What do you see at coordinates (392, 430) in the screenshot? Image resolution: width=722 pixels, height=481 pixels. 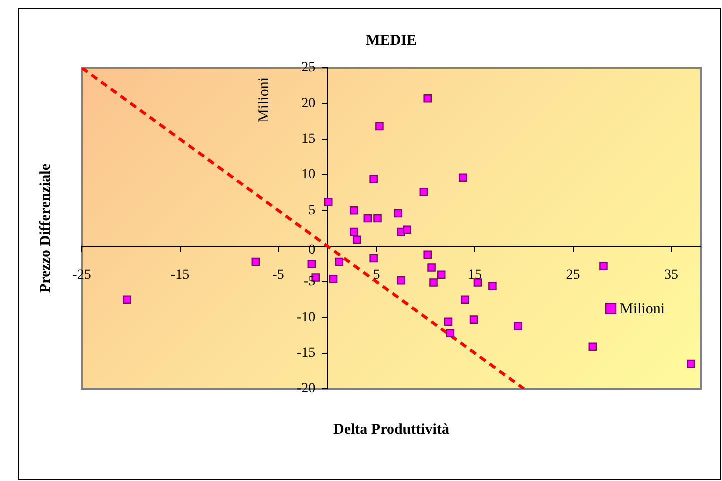 I see `x-axis-title: Delta Produttività` at bounding box center [392, 430].